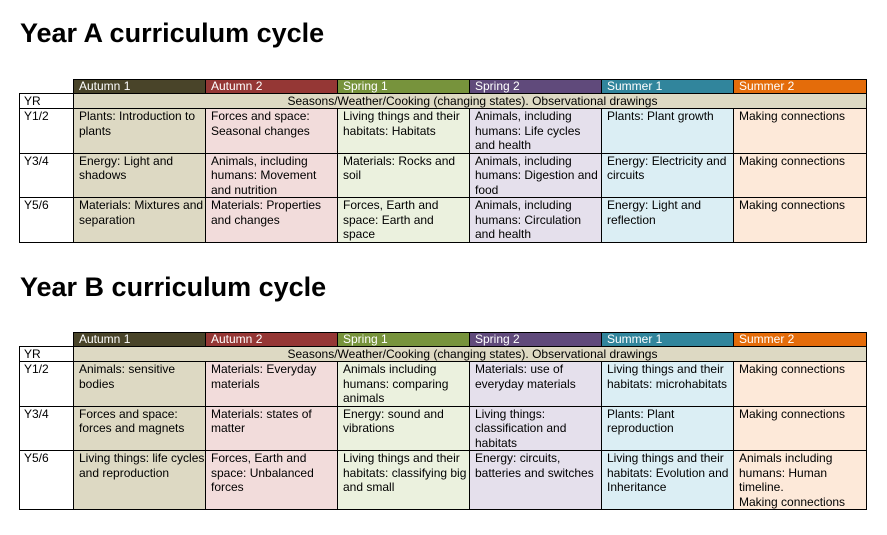 The image size is (887, 535). I want to click on topic-cell: Materials: Rocks and soil, so click(403, 175).